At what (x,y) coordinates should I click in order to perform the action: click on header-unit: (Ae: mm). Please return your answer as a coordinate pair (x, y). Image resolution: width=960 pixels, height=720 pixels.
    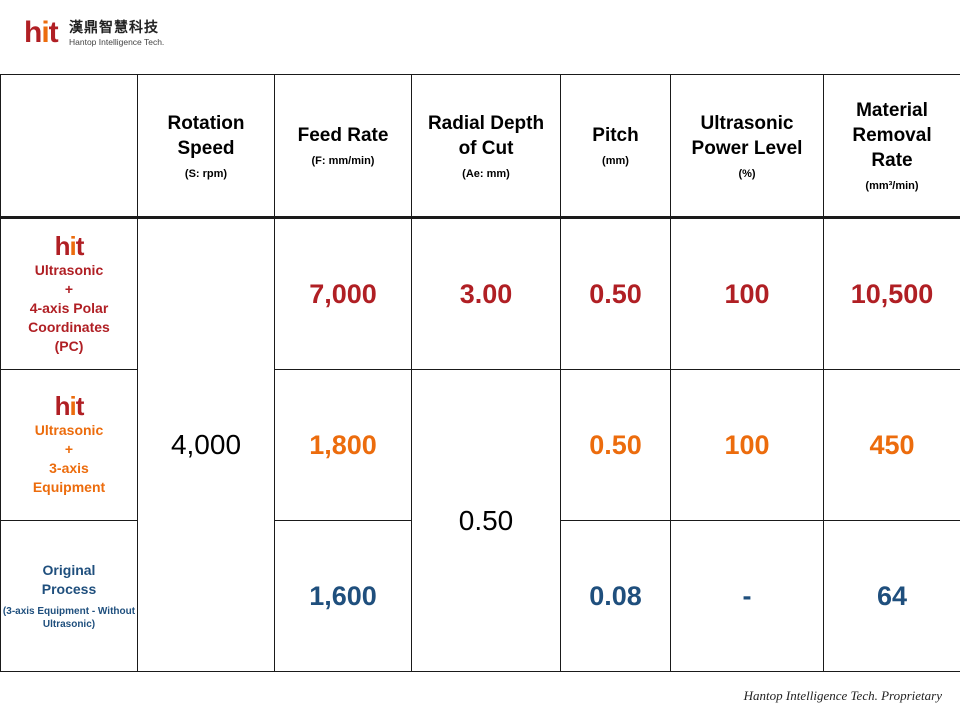
    Looking at the image, I should click on (486, 173).